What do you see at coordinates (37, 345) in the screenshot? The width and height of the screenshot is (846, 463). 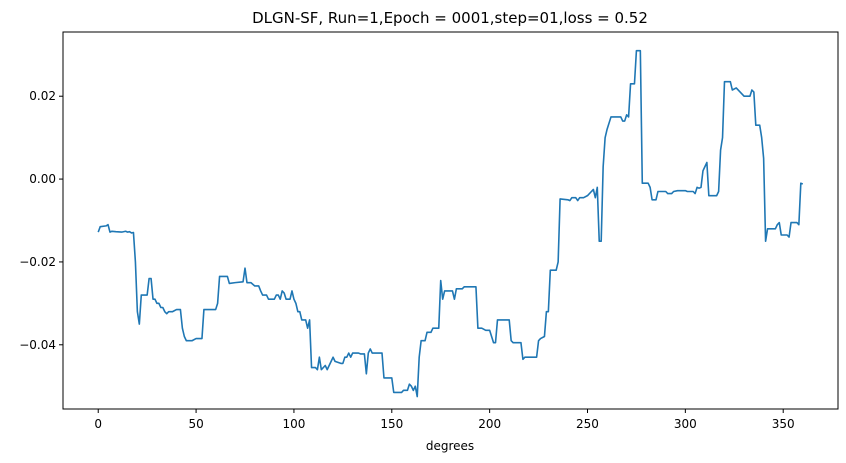 I see `y-tick-label: −0.04` at bounding box center [37, 345].